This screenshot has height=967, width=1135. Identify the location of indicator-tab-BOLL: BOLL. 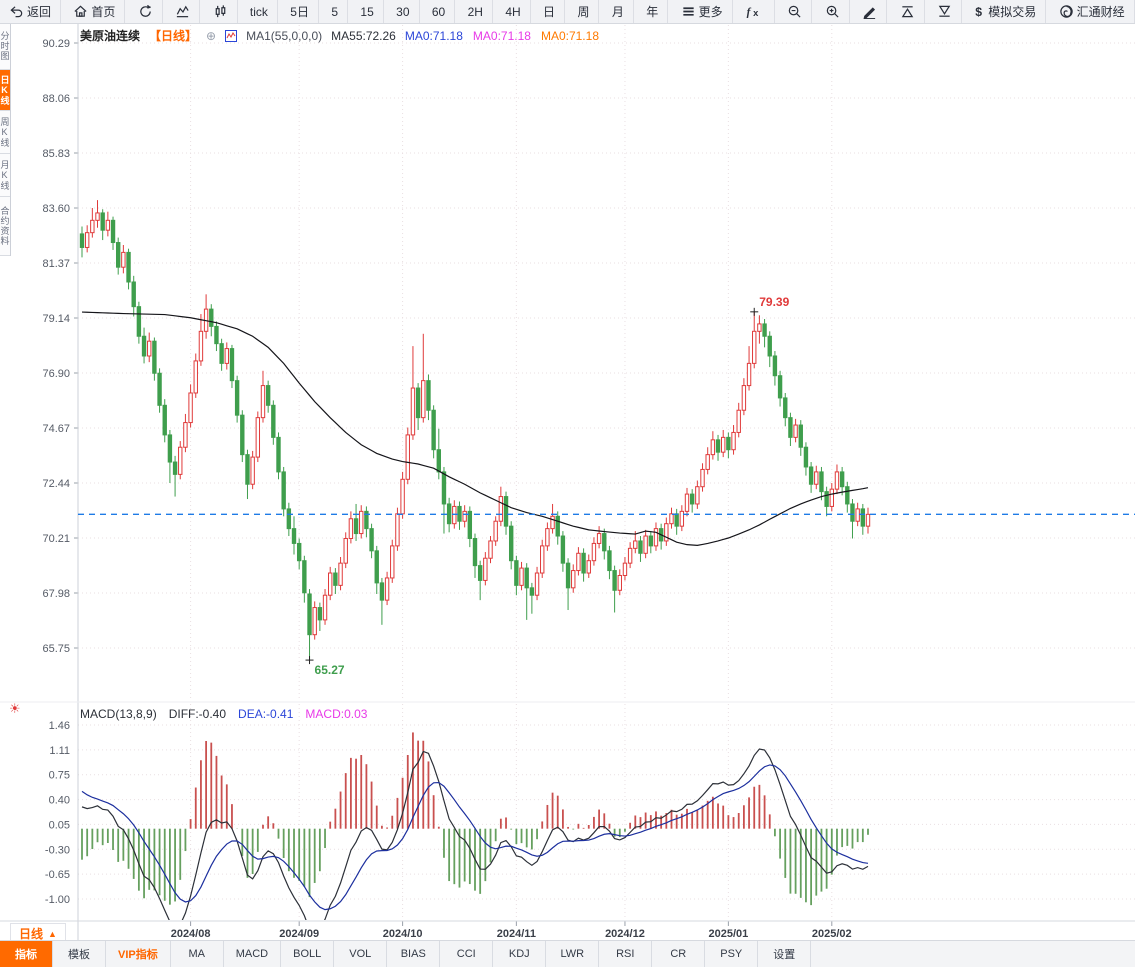
(308, 954).